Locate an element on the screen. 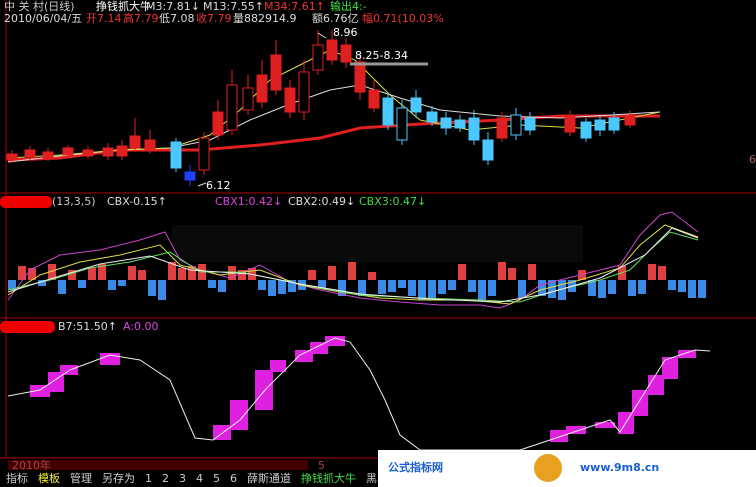 This screenshot has height=487, width=756. tab: 6 is located at coordinates (233, 478).